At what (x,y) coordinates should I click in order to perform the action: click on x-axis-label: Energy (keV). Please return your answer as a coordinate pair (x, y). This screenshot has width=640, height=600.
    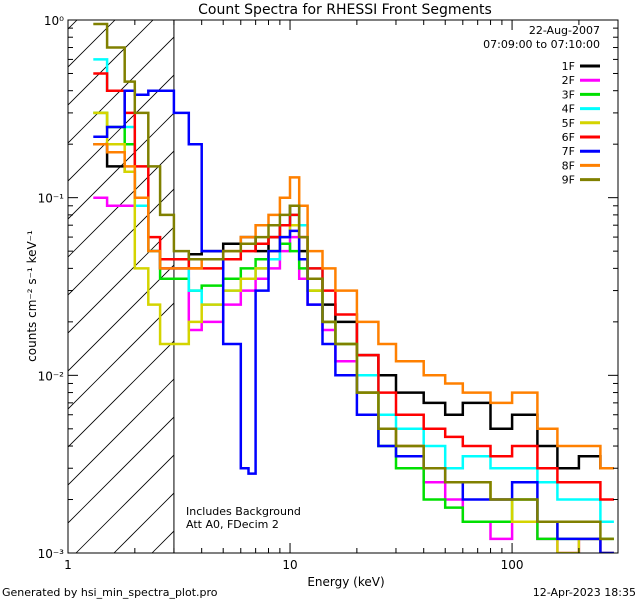
    Looking at the image, I should click on (345, 582).